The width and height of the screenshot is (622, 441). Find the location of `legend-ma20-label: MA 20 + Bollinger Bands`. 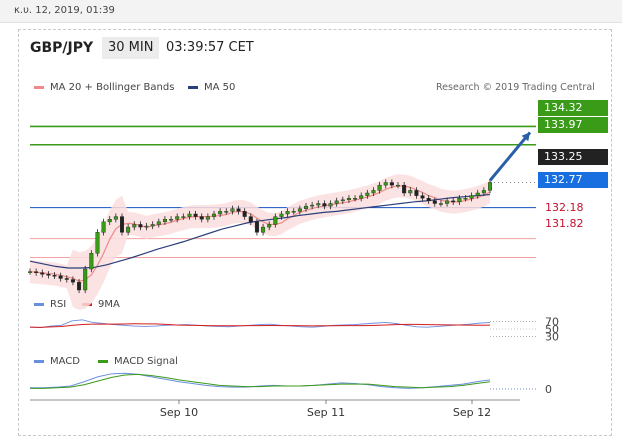

legend-ma20-label: MA 20 + Bollinger Bands is located at coordinates (112, 87).